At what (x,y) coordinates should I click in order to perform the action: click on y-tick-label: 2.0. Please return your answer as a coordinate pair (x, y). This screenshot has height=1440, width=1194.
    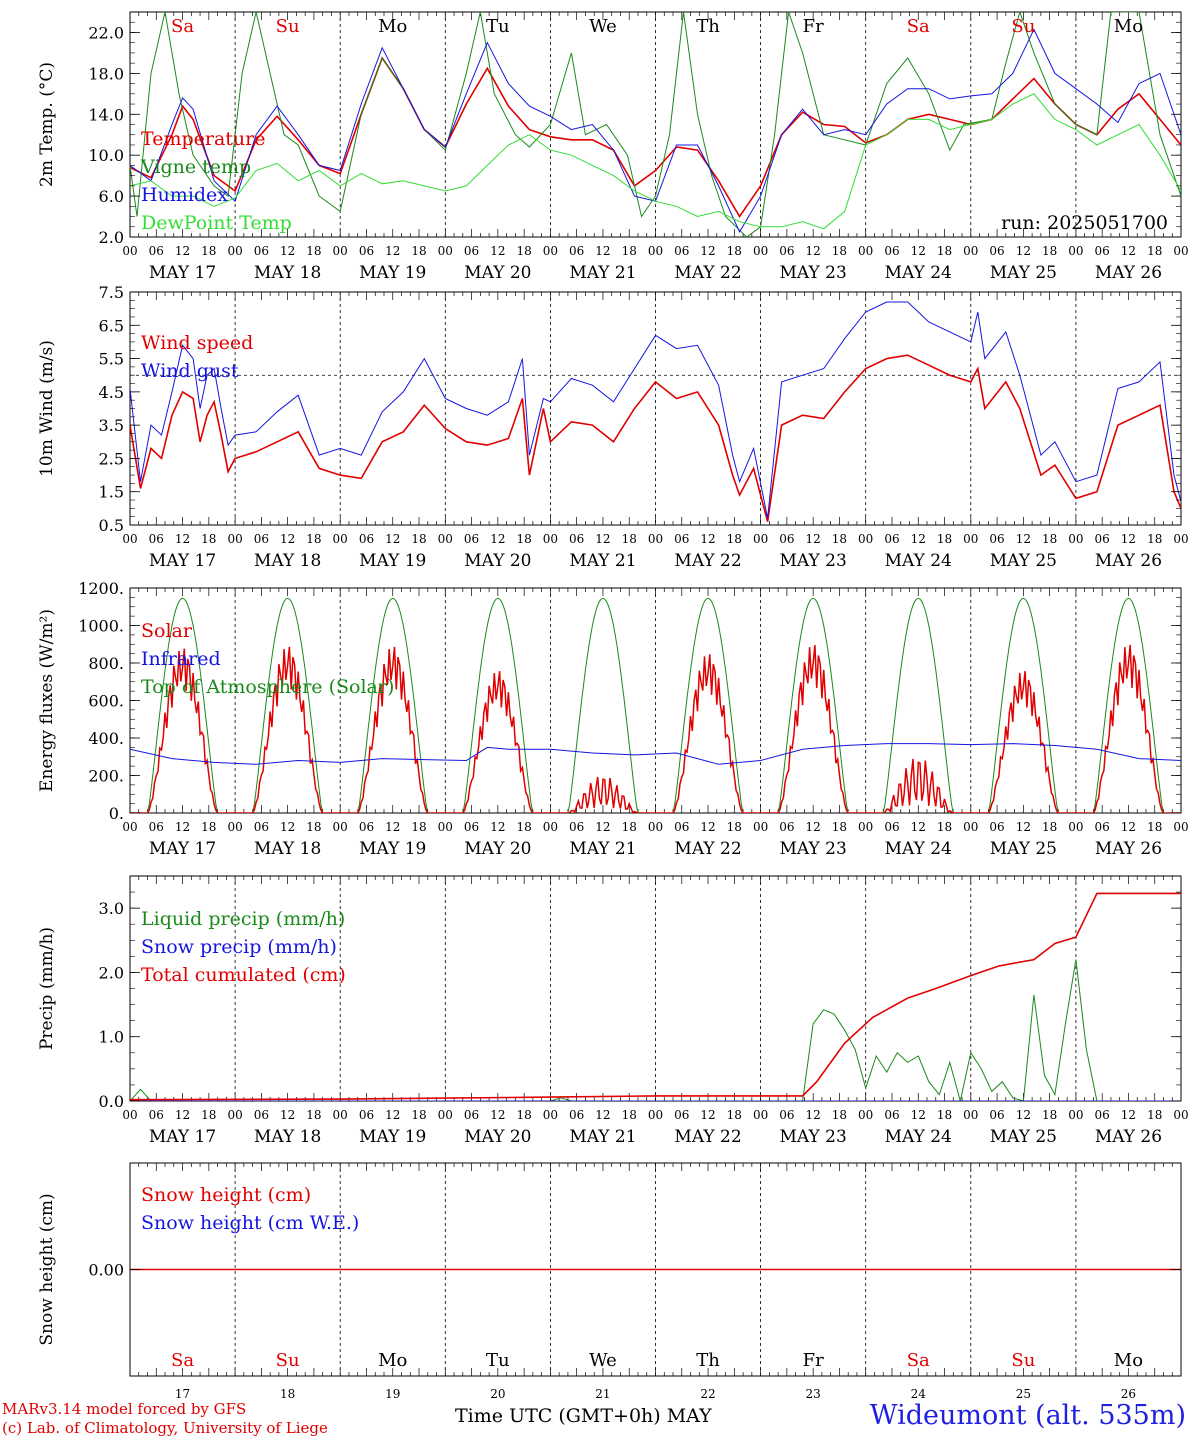
    Looking at the image, I should click on (111, 237).